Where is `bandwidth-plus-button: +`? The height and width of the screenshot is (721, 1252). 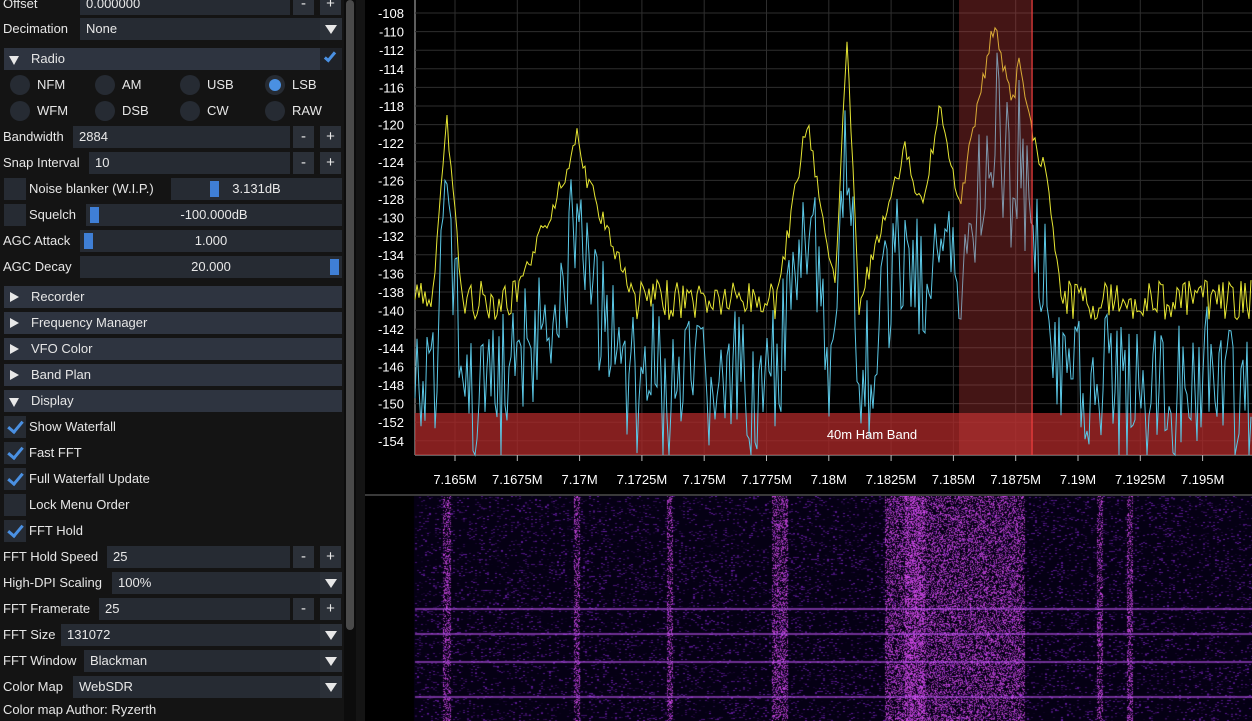 bandwidth-plus-button: + is located at coordinates (330, 137).